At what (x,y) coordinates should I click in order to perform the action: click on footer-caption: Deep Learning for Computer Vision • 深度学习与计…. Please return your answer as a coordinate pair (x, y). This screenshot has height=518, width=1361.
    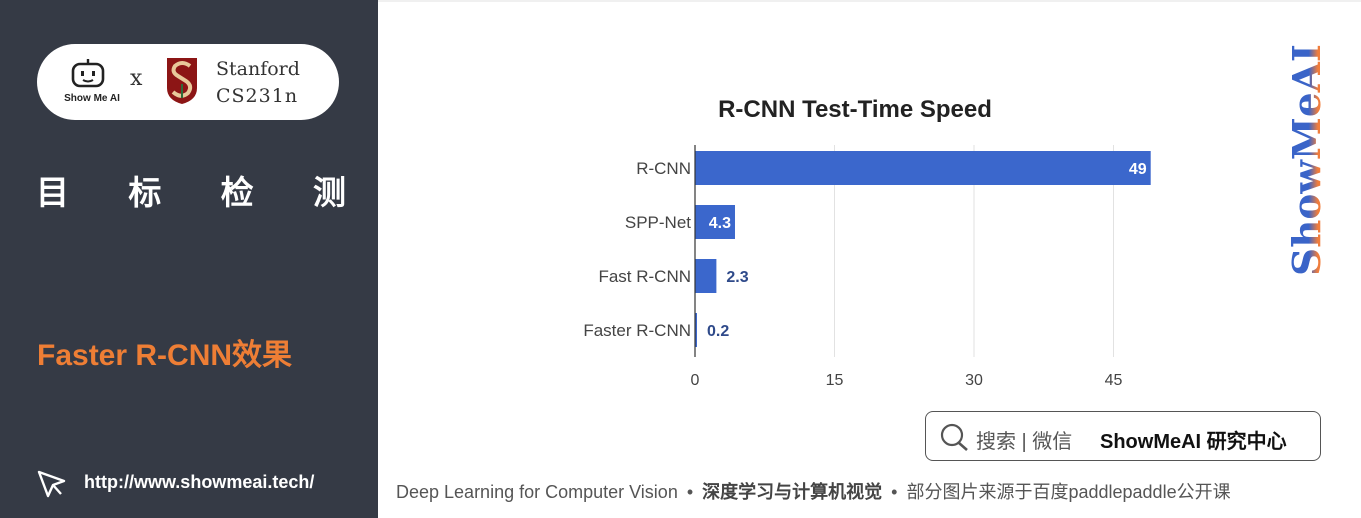
    Looking at the image, I should click on (813, 491).